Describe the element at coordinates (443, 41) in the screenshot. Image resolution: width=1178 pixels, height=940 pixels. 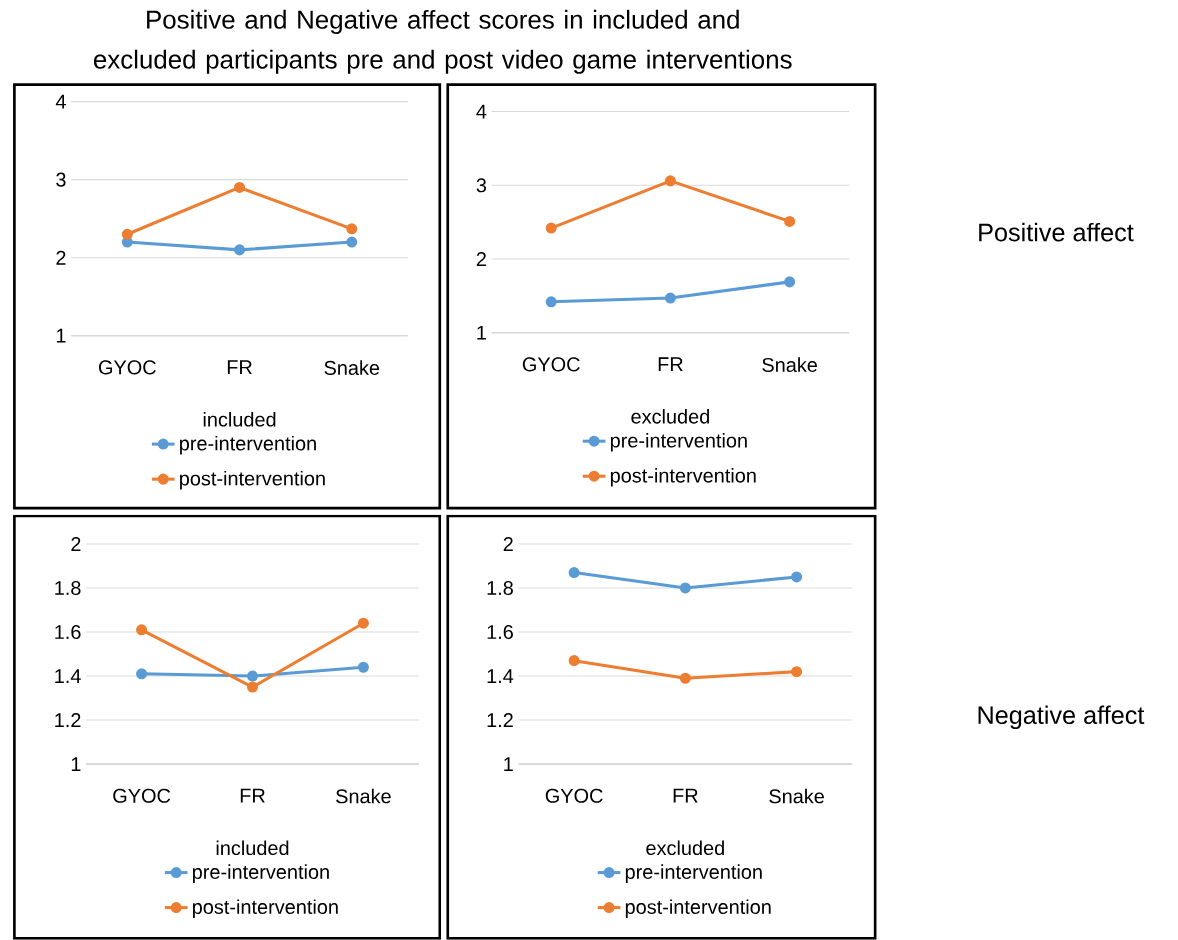
I see `chart-title: Positive and Negative affect scores in included and excluded participants pre and post video game interventions` at that location.